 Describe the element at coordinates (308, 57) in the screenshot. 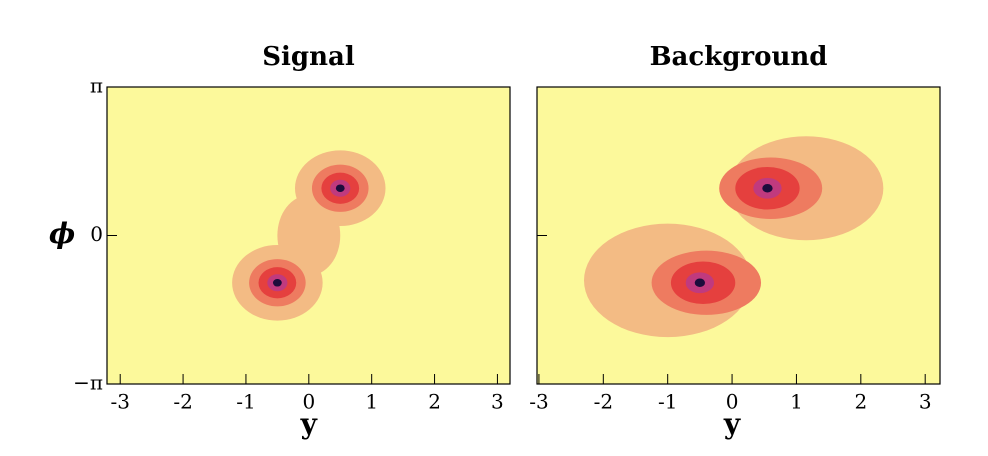

I see `panel-title: Signal` at that location.